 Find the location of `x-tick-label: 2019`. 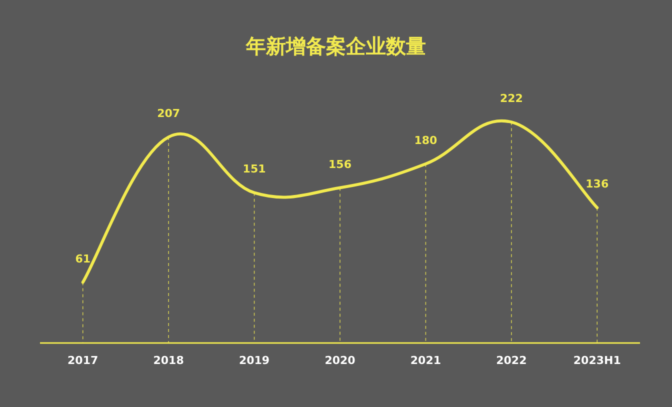

x-tick-label: 2019 is located at coordinates (254, 360).